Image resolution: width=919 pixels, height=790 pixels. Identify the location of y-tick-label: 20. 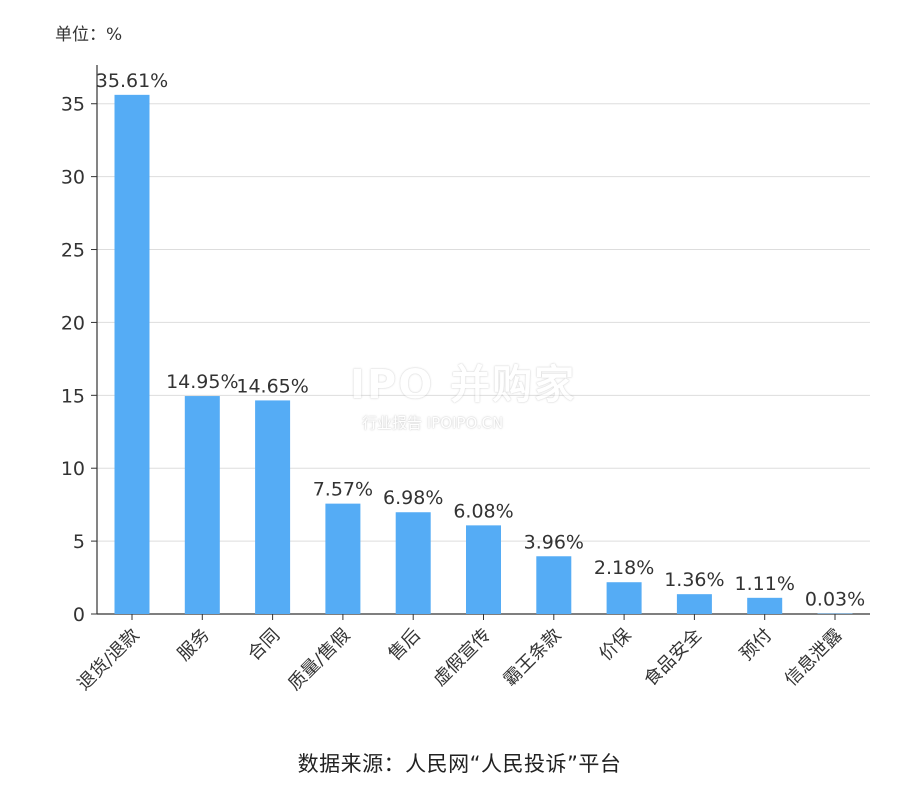
(73, 323).